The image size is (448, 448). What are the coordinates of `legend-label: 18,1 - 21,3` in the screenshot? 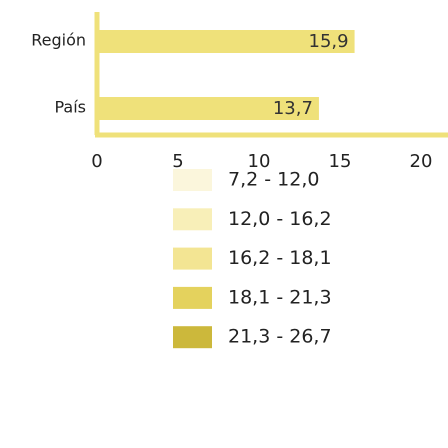 It's located at (280, 297).